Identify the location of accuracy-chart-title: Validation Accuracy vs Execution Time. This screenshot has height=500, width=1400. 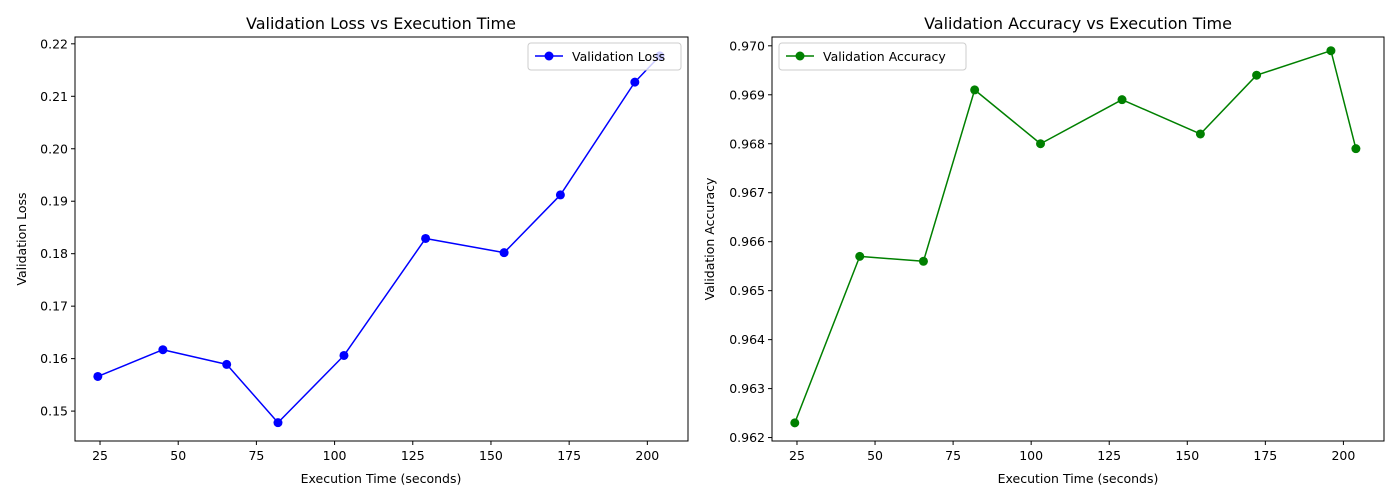
(1078, 23).